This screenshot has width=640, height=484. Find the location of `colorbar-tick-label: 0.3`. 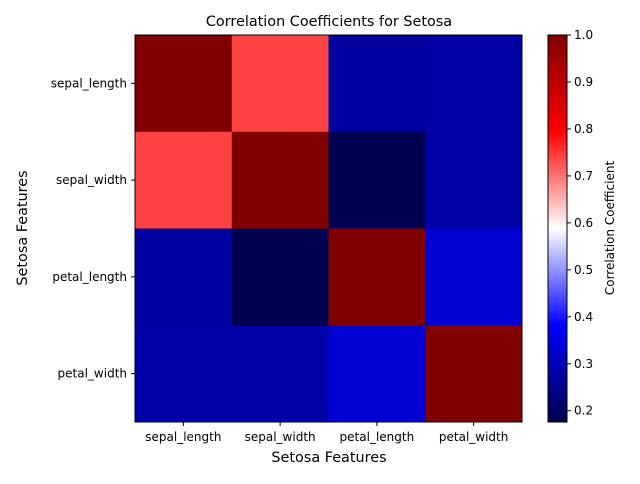

colorbar-tick-label: 0.3 is located at coordinates (583, 364).